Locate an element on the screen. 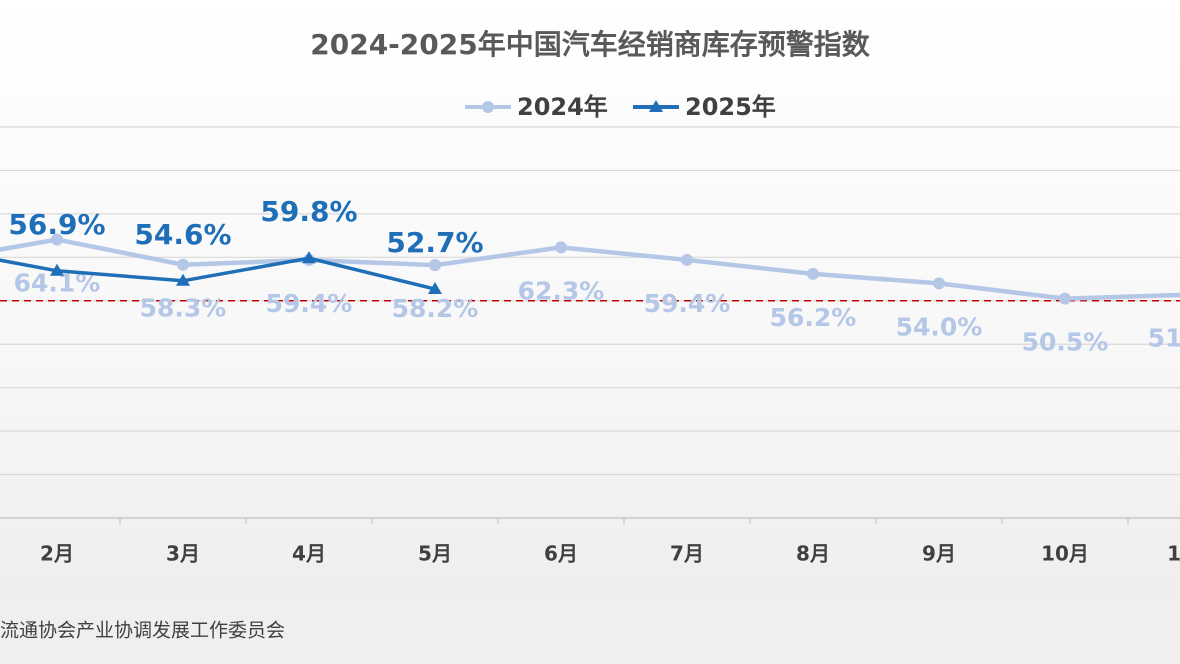 This screenshot has width=1180, height=664. data-label: 62.3% is located at coordinates (561, 290).